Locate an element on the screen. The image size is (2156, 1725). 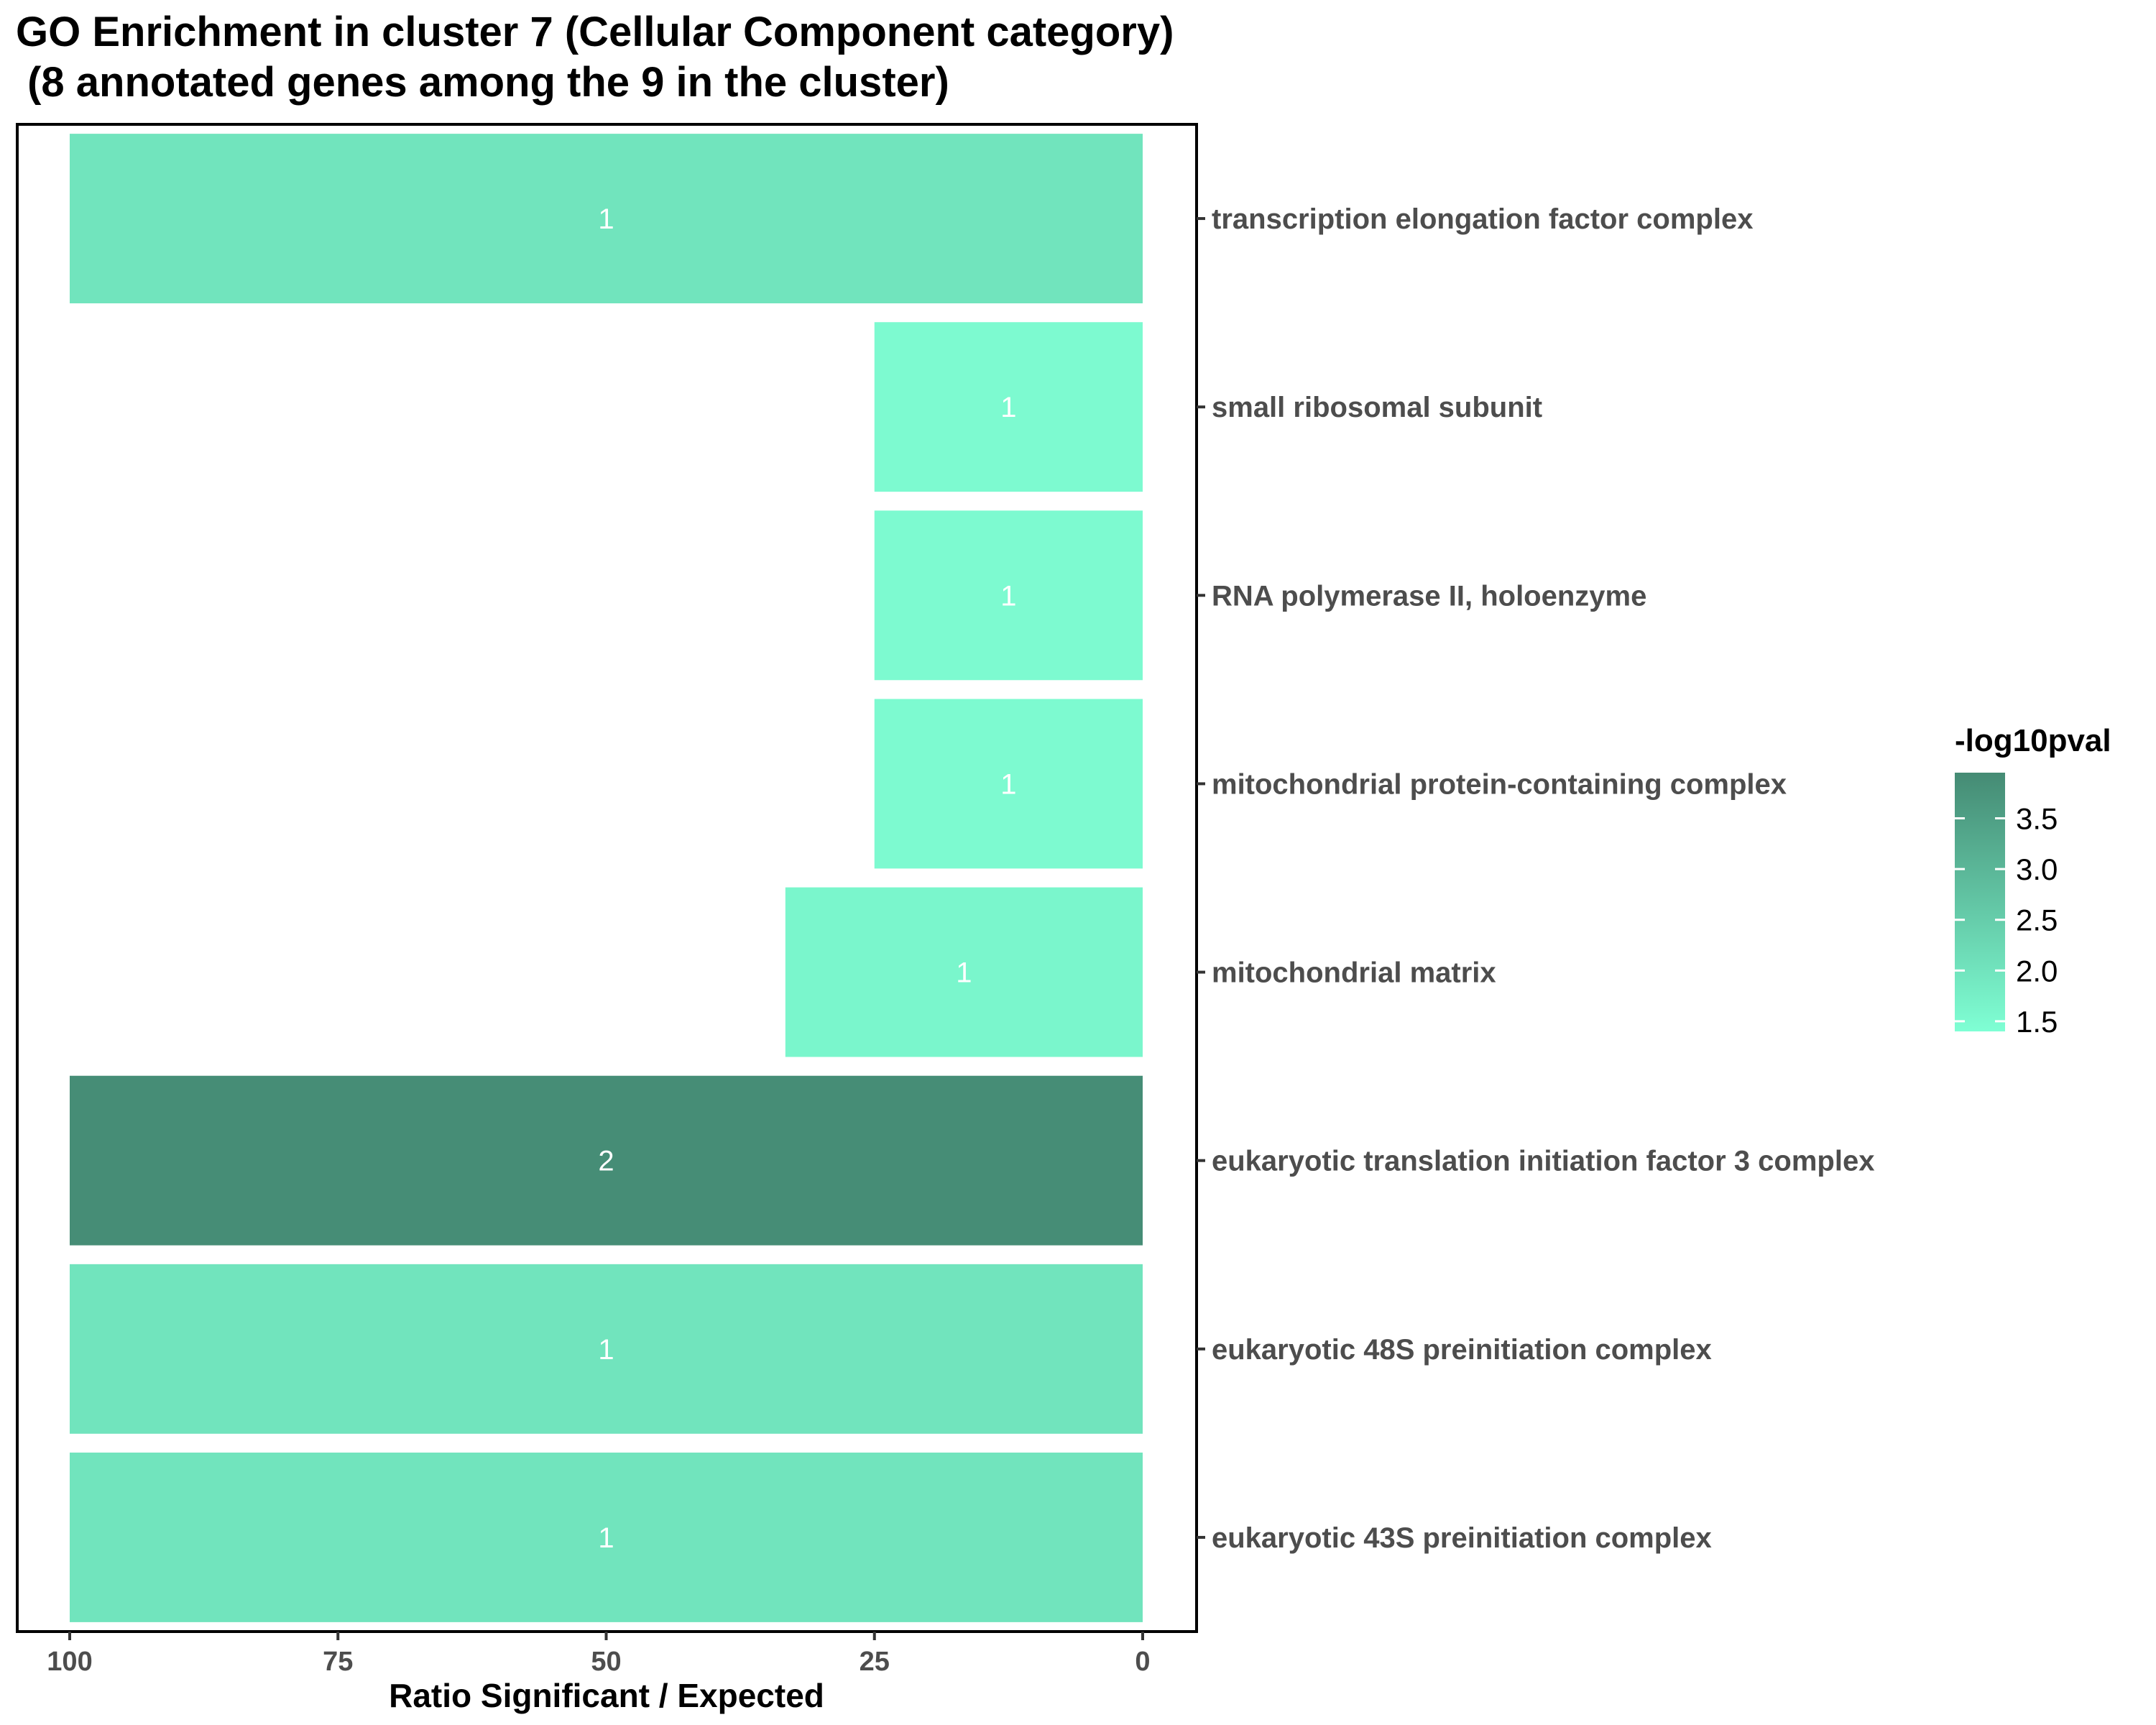
category-label: eukaryotic 48S preinitiation complex is located at coordinates (1462, 1350).